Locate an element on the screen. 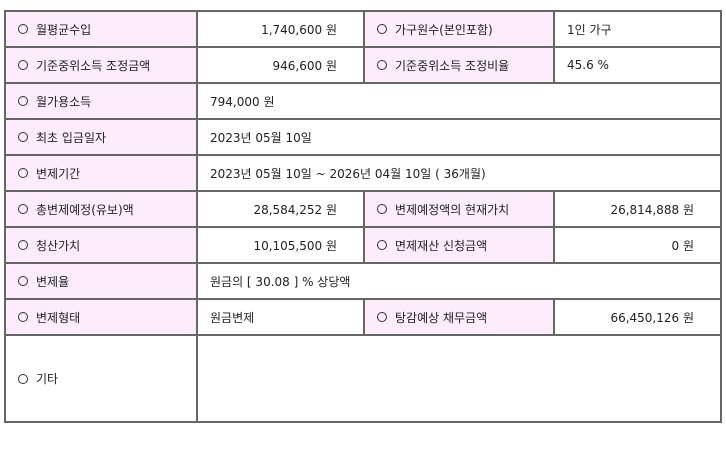 This screenshot has width=726, height=461. label-cell: 기준중위소득 조정금액 is located at coordinates (101, 65).